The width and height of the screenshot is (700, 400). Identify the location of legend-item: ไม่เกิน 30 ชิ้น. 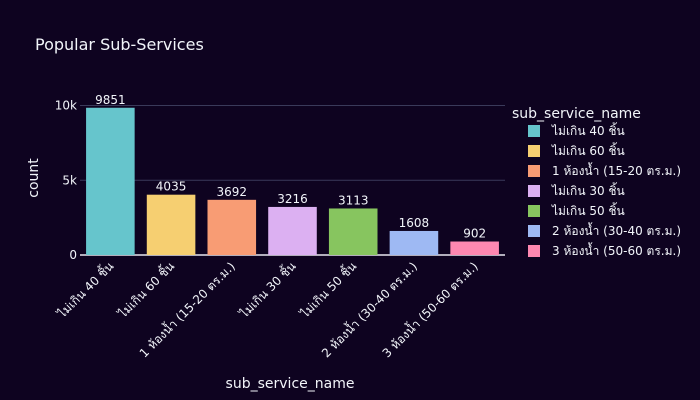
(576, 190).